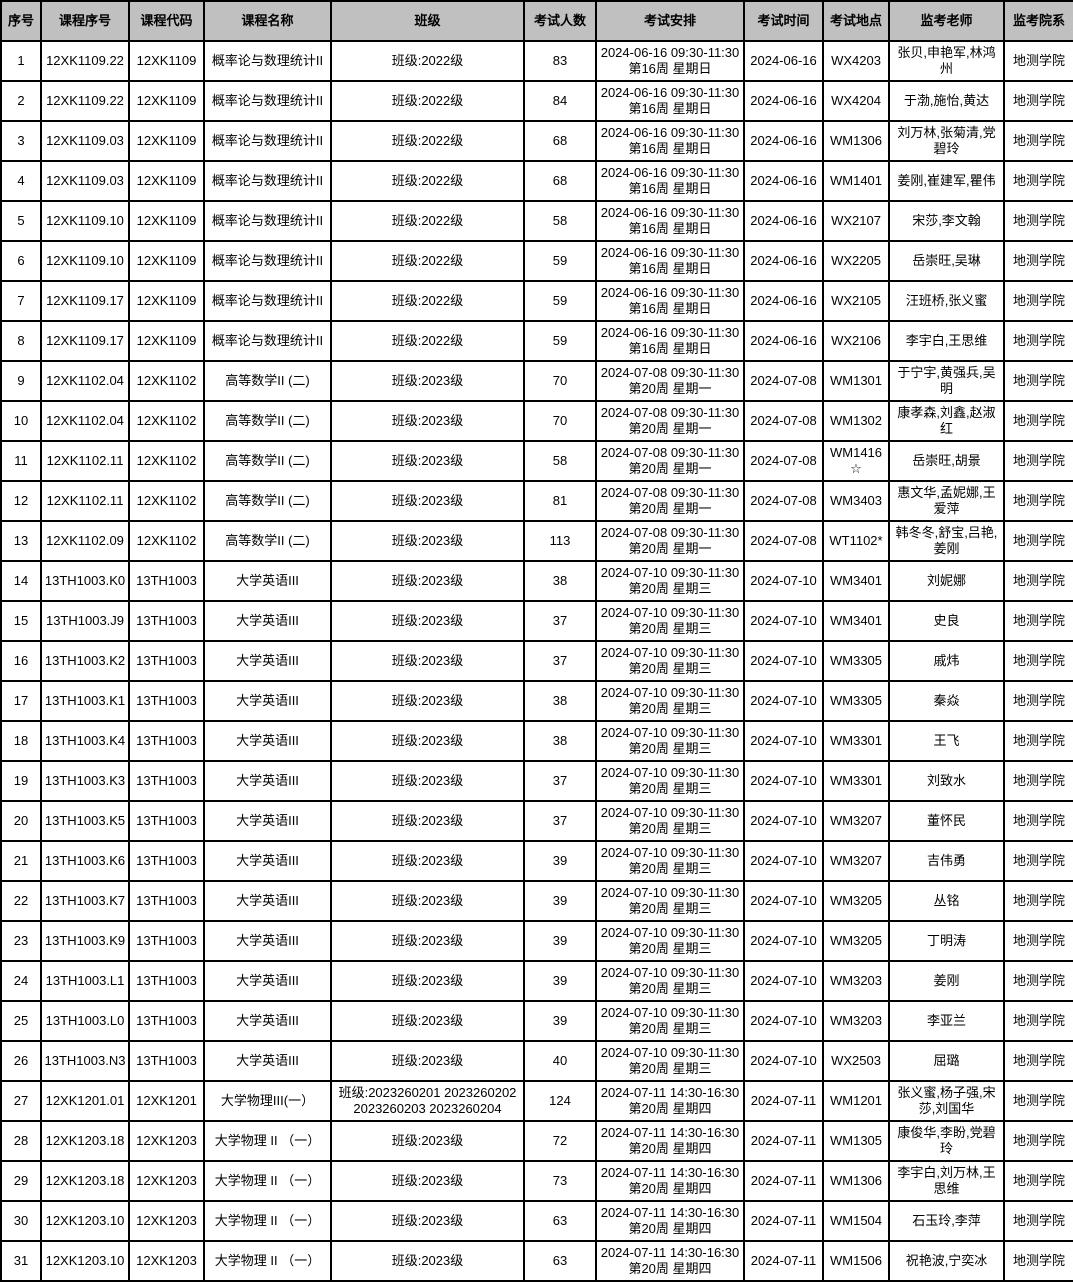 The height and width of the screenshot is (1282, 1073). What do you see at coordinates (267, 1221) in the screenshot?
I see `cell-course-name: 大学物理 II （一）` at bounding box center [267, 1221].